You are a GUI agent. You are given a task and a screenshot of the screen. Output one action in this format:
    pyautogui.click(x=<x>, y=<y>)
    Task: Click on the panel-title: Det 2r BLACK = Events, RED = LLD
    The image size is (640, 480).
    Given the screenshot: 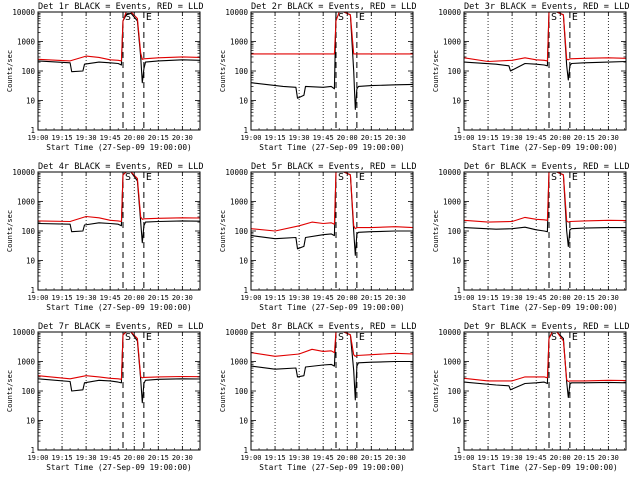 What is the action you would take?
    pyautogui.click(x=334, y=7)
    